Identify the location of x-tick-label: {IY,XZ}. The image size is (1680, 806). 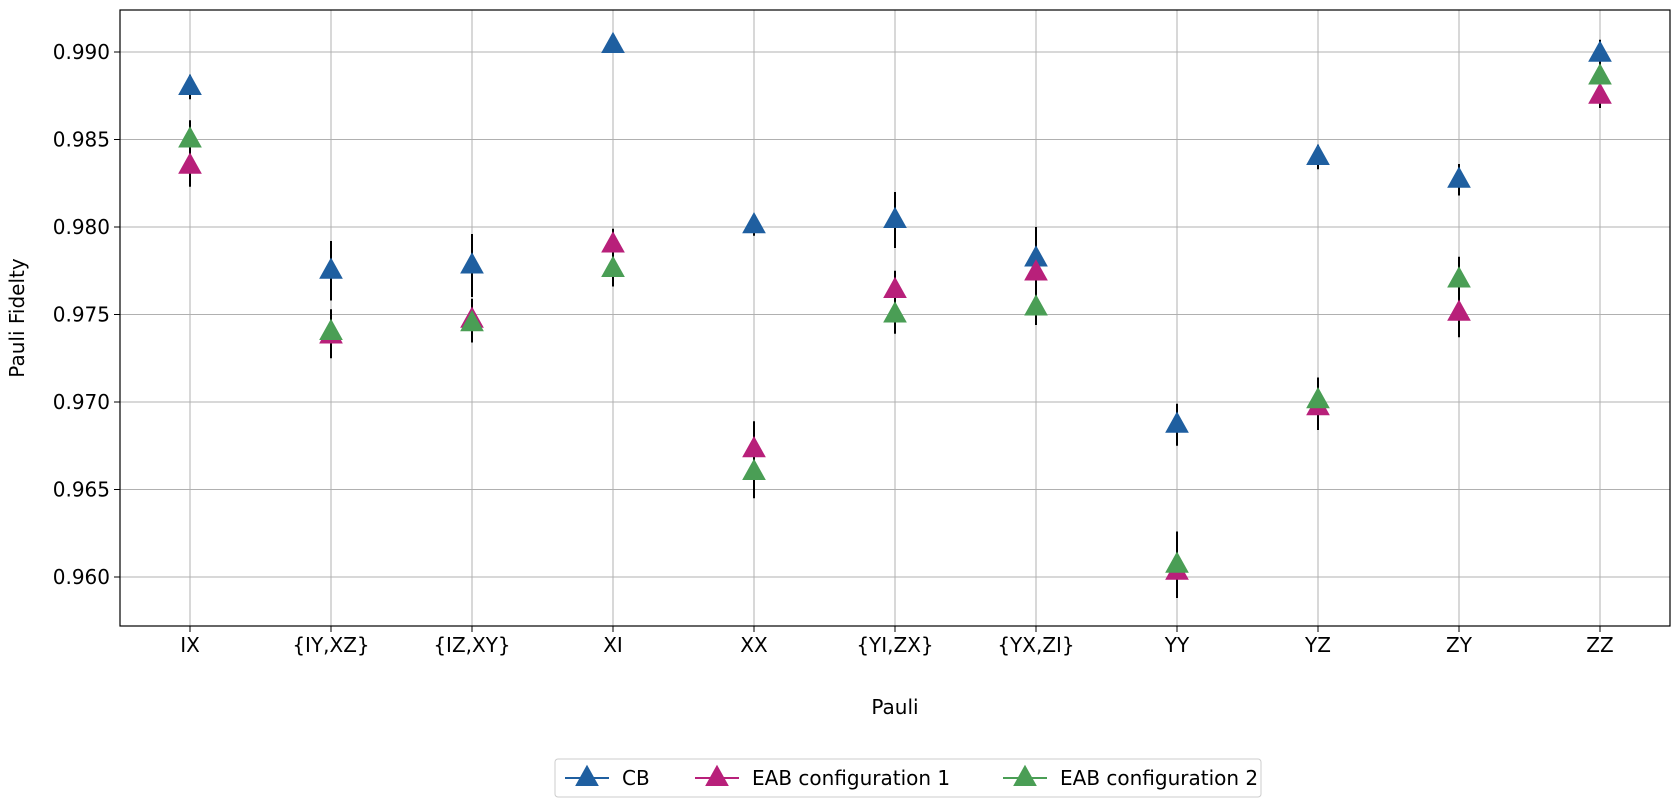
(330, 645).